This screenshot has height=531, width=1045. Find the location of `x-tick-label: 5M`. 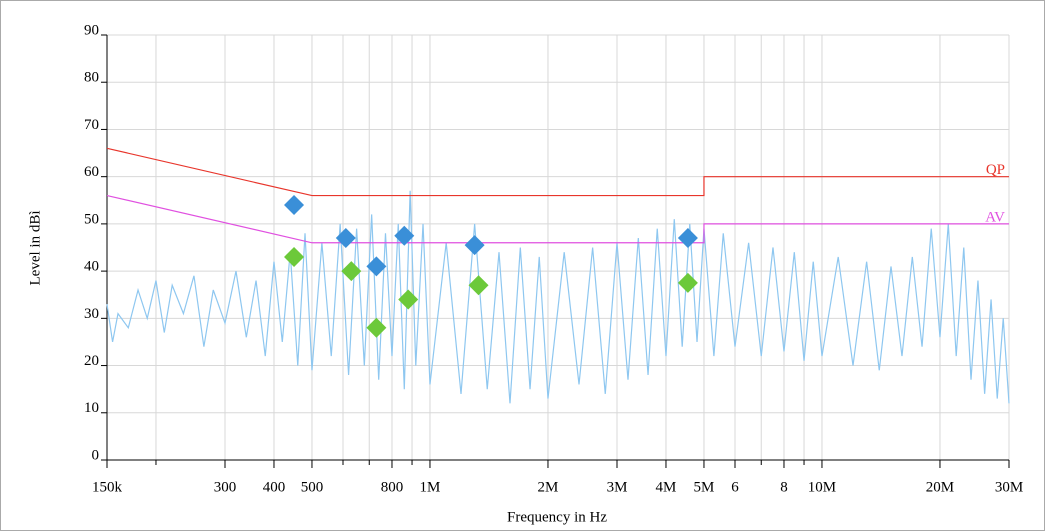

x-tick-label: 5M is located at coordinates (704, 487).